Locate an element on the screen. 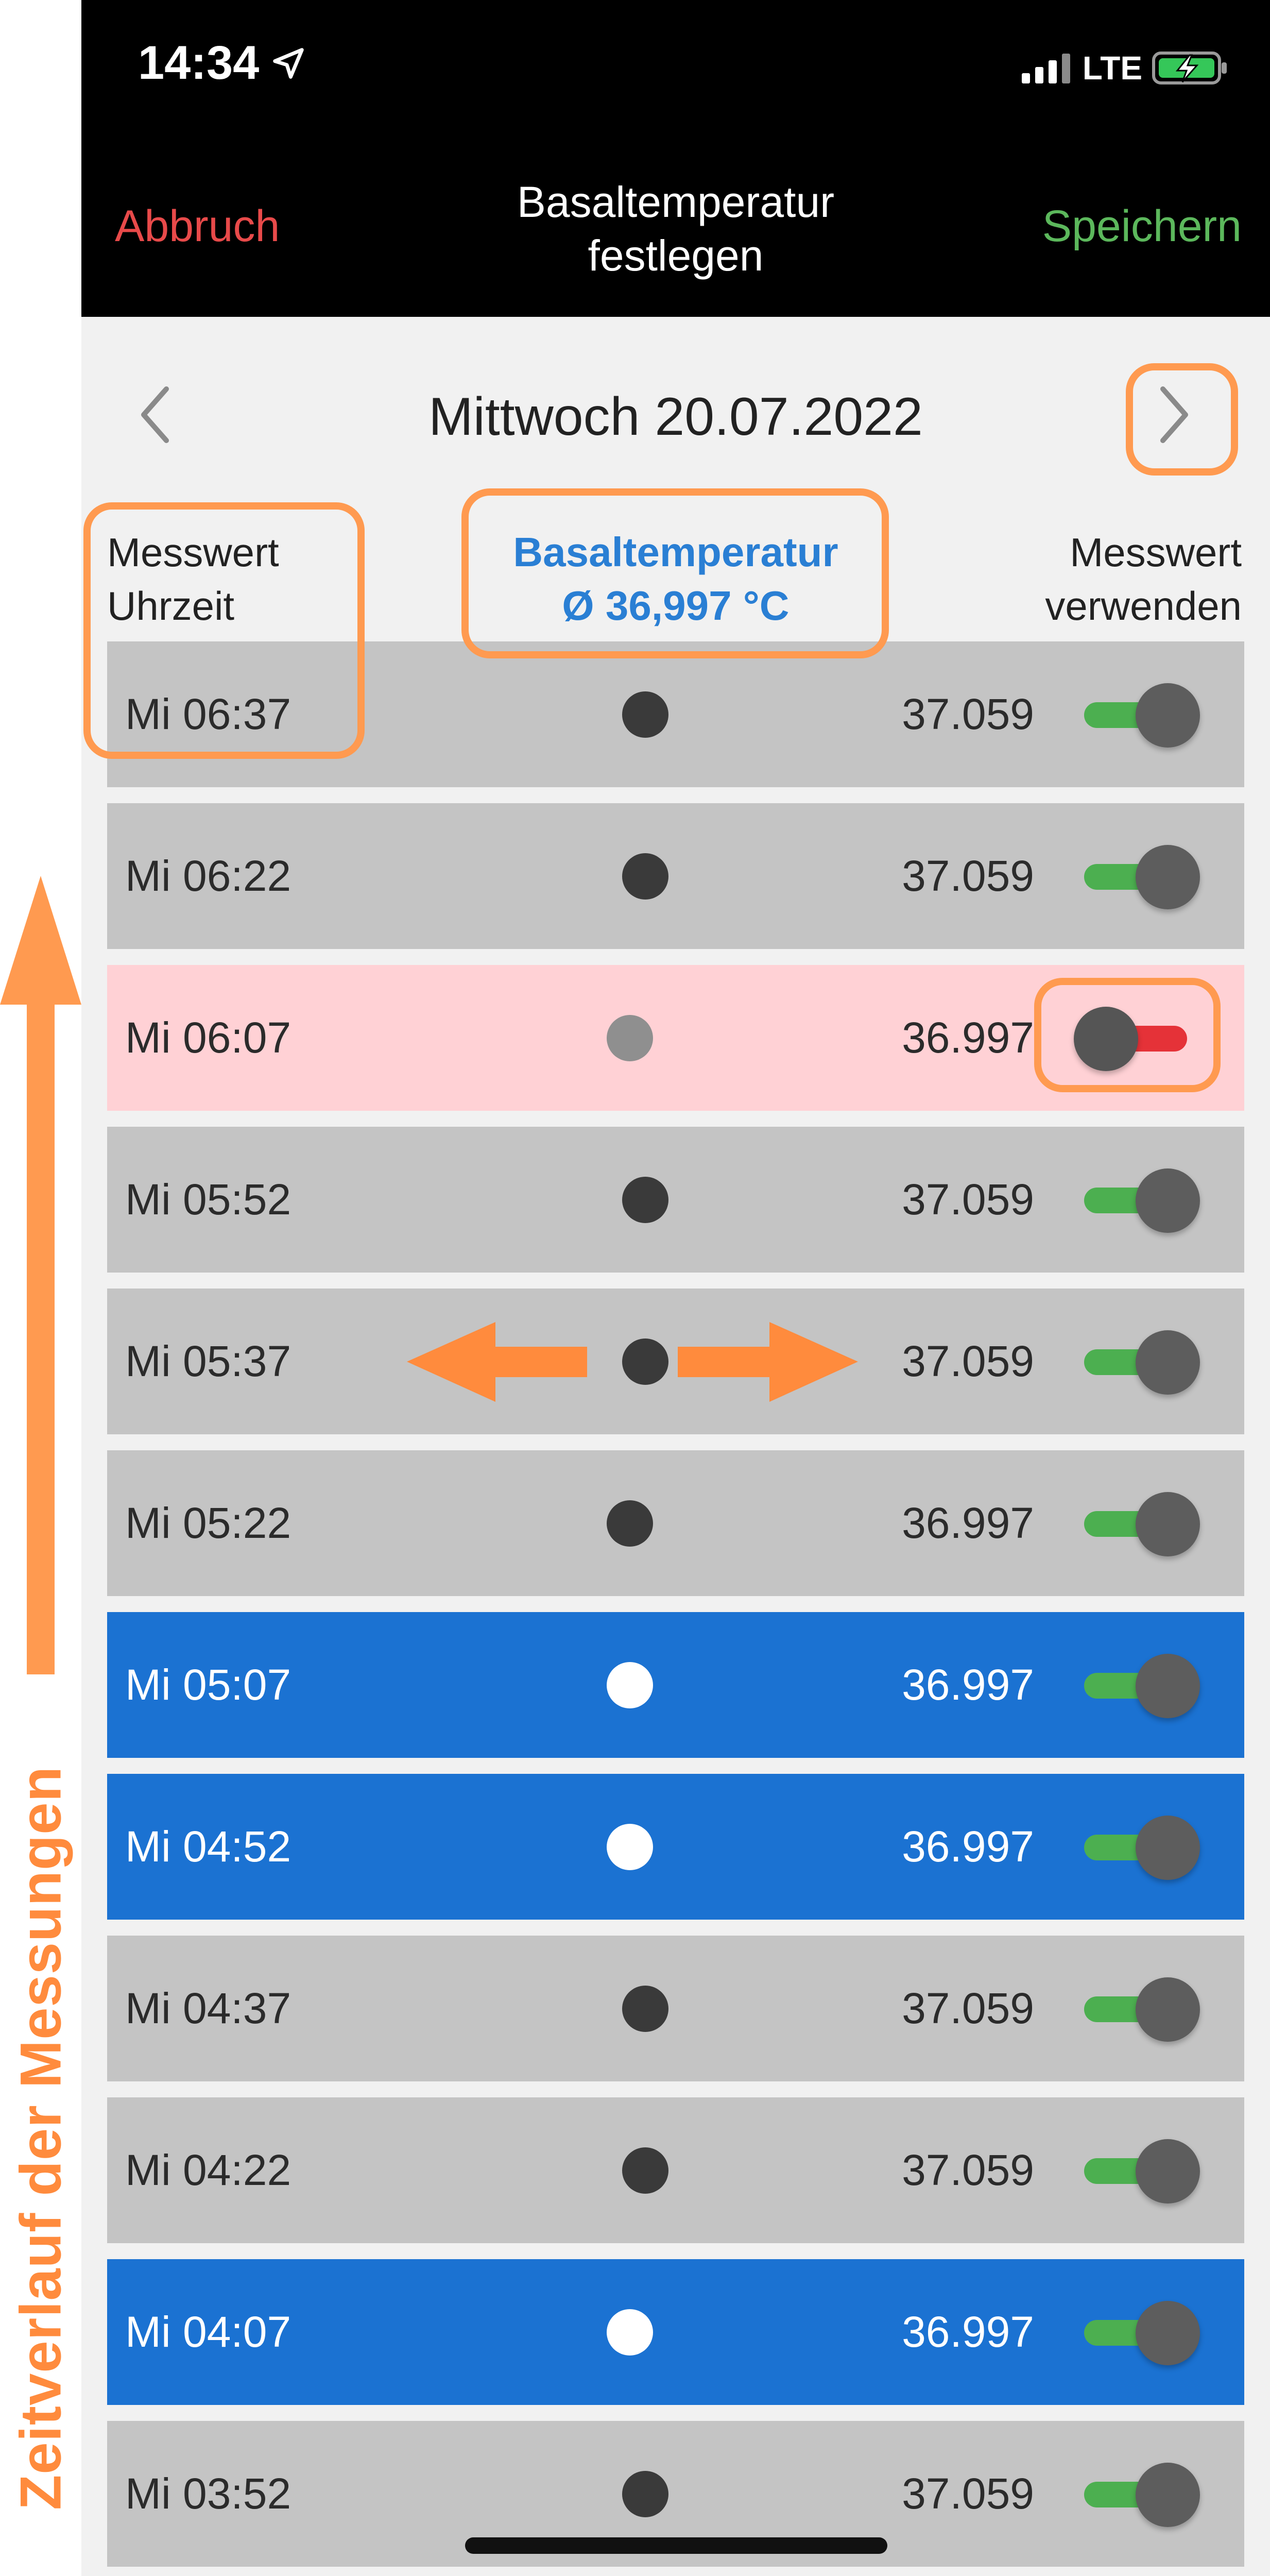  measurement-time: Mi 06:22 is located at coordinates (208, 876).